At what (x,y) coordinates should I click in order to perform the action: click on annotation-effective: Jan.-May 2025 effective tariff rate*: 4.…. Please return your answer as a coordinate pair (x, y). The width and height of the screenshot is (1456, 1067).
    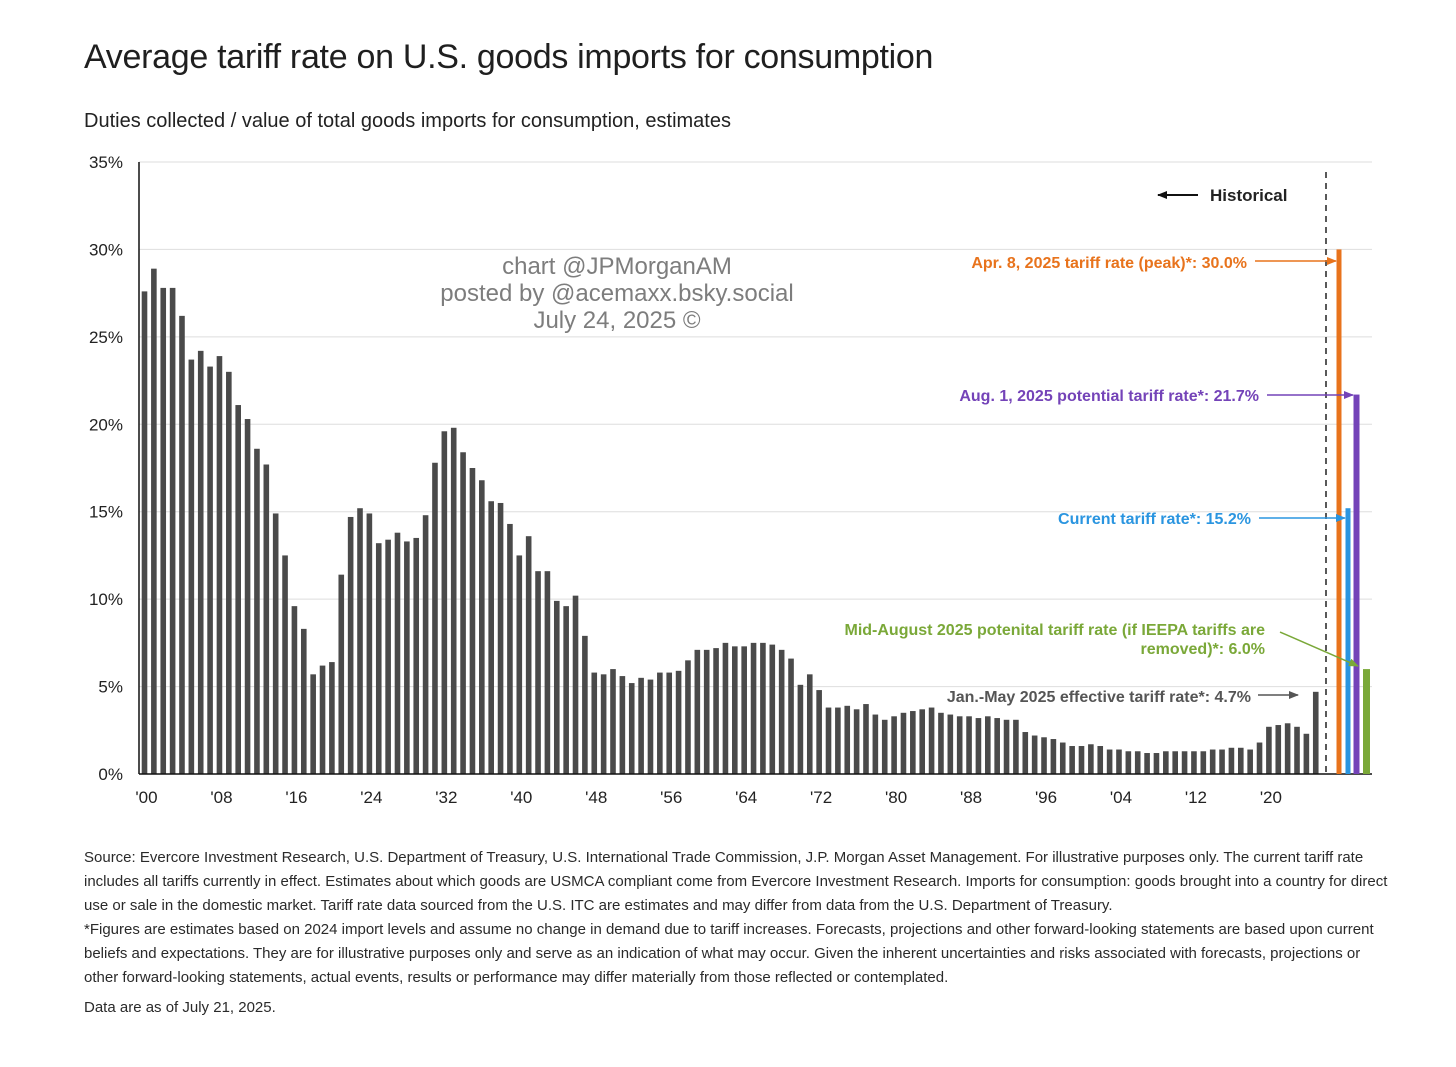
    Looking at the image, I should click on (1099, 697).